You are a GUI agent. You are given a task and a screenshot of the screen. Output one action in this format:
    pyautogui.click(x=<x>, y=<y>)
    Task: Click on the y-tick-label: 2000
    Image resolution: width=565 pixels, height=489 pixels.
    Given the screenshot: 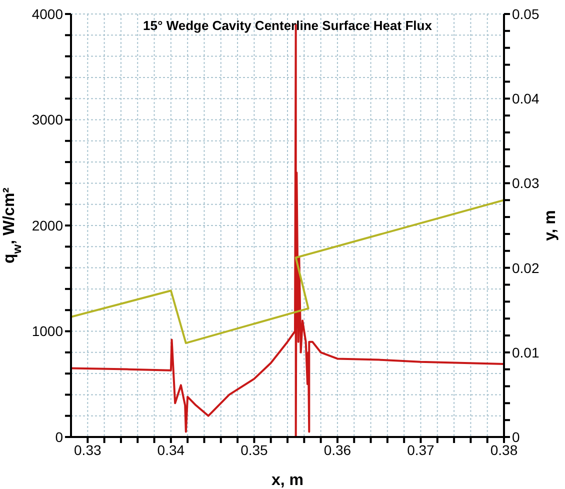 What is the action you would take?
    pyautogui.click(x=48, y=225)
    